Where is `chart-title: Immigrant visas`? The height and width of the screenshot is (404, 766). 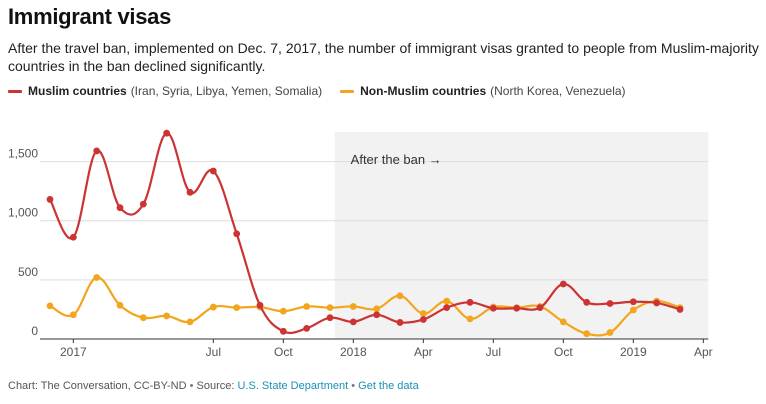
chart-title: Immigrant visas is located at coordinates (90, 16).